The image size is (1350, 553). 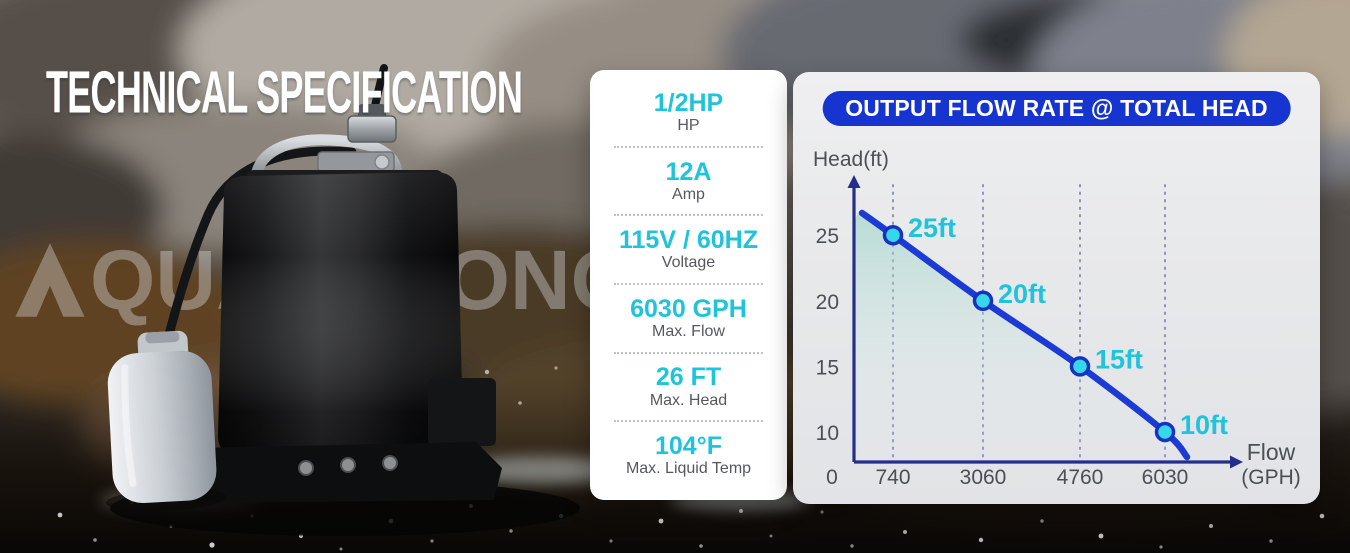 I want to click on x-axis-arrow, so click(x=1236, y=462).